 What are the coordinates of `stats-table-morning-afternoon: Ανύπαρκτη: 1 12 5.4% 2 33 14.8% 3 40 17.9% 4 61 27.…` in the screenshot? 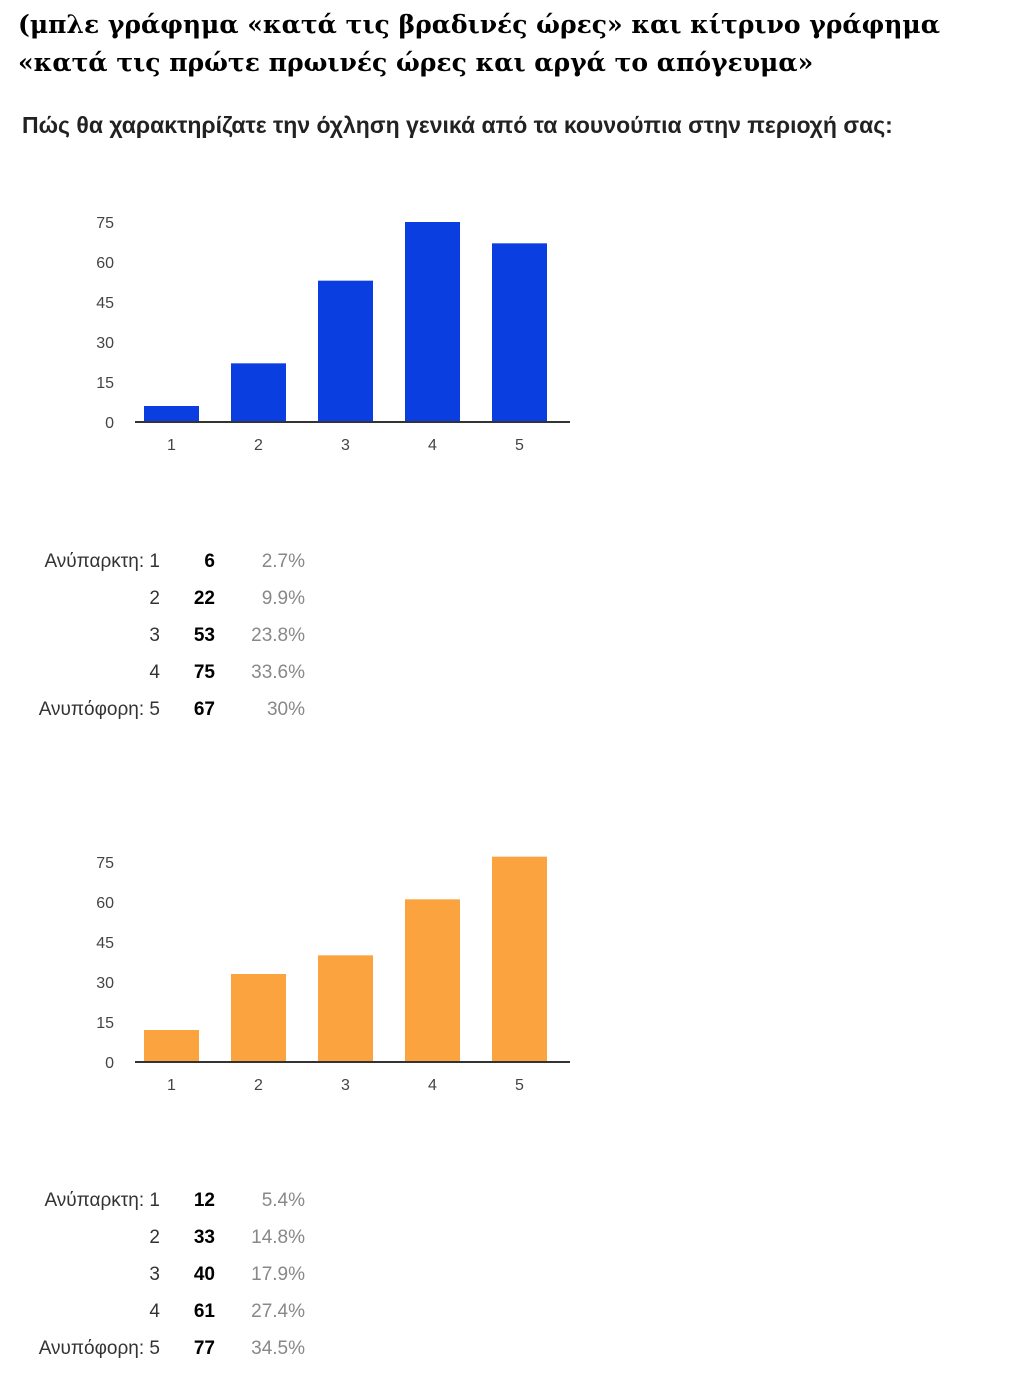 It's located at (165, 1282).